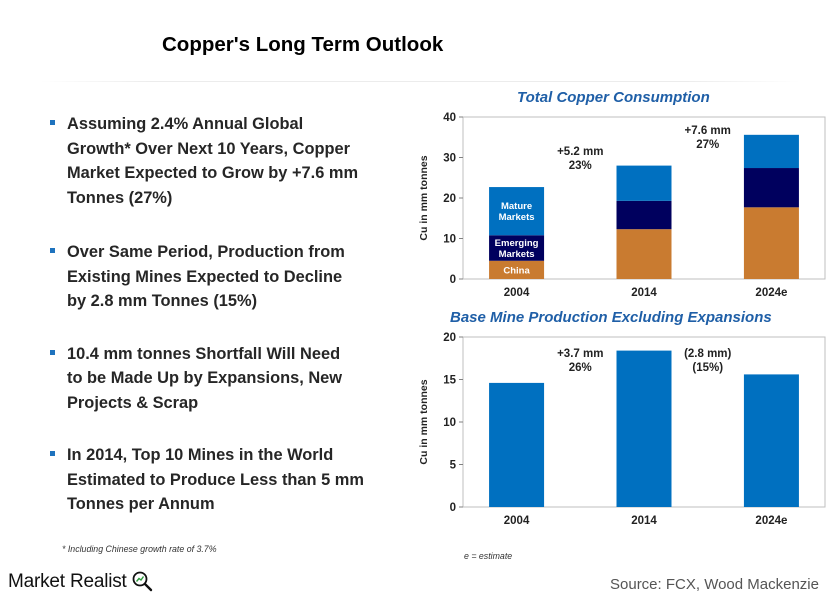  What do you see at coordinates (488, 556) in the screenshot?
I see `estimate-note: e = estimate` at bounding box center [488, 556].